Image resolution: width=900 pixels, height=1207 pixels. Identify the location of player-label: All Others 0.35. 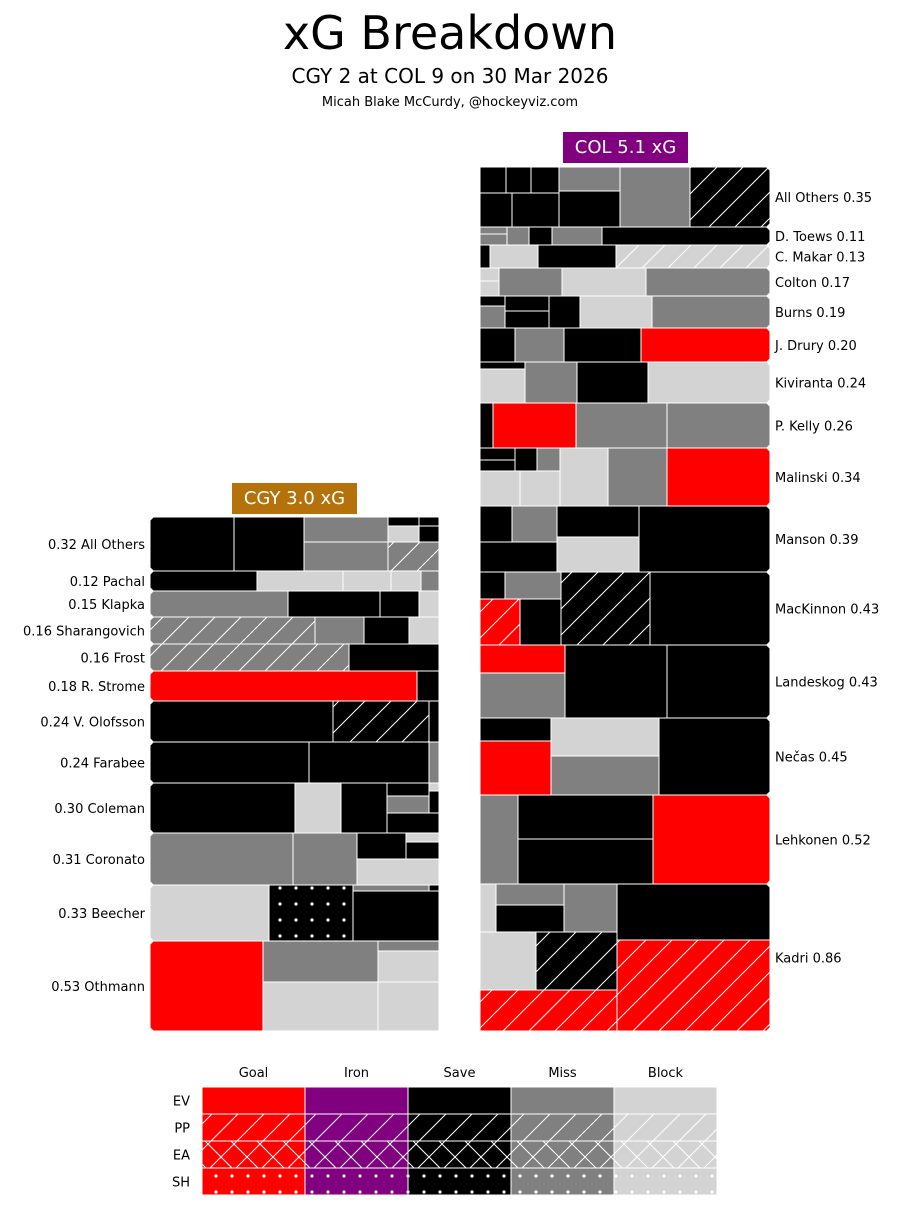
(823, 198).